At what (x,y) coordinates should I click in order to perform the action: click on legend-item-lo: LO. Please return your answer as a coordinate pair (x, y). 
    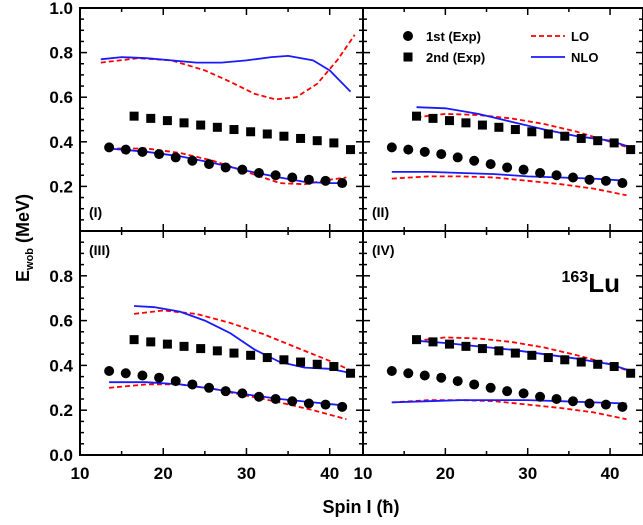
    Looking at the image, I should click on (560, 36).